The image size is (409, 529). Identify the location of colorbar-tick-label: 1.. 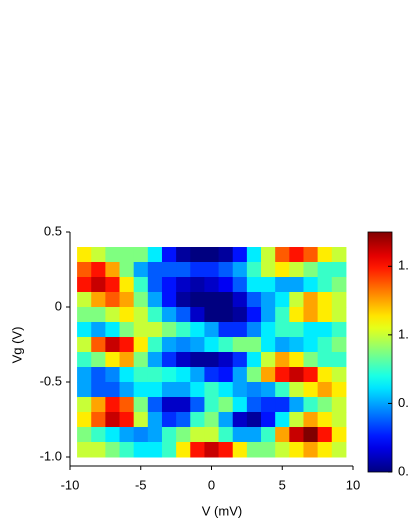
(403, 265).